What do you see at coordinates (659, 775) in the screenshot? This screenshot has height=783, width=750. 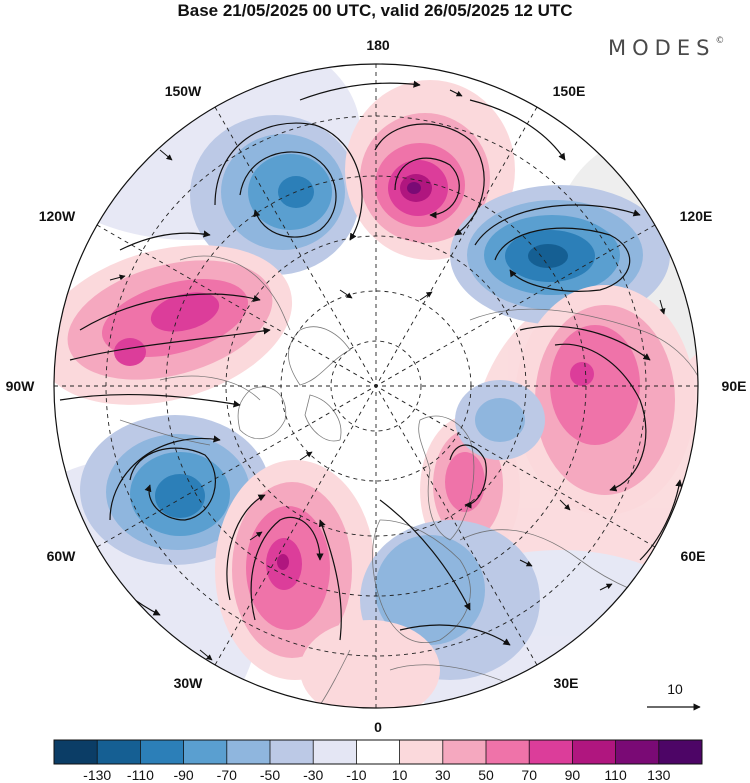 I see `colorbar-tick-label: 130` at bounding box center [659, 775].